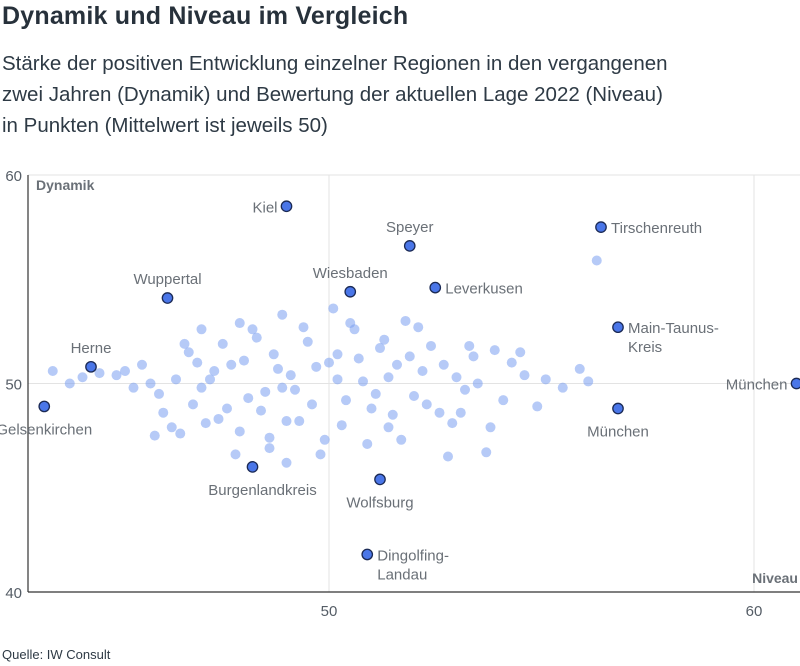 Image resolution: width=800 pixels, height=666 pixels. I want to click on region-label-line: Kreis, so click(645, 347).